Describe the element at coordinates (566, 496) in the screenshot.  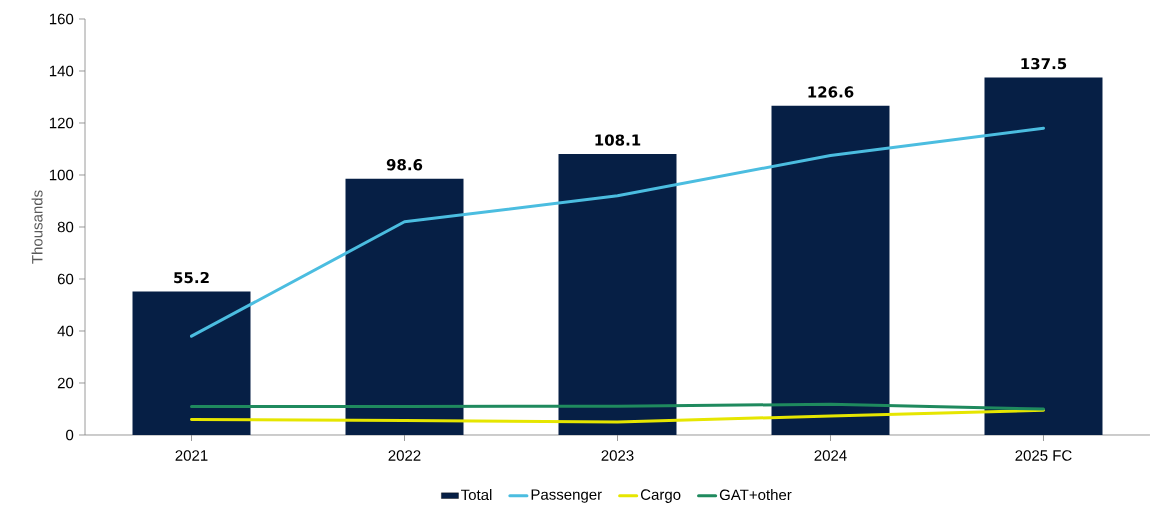
I see `legend-label: Passenger` at that location.